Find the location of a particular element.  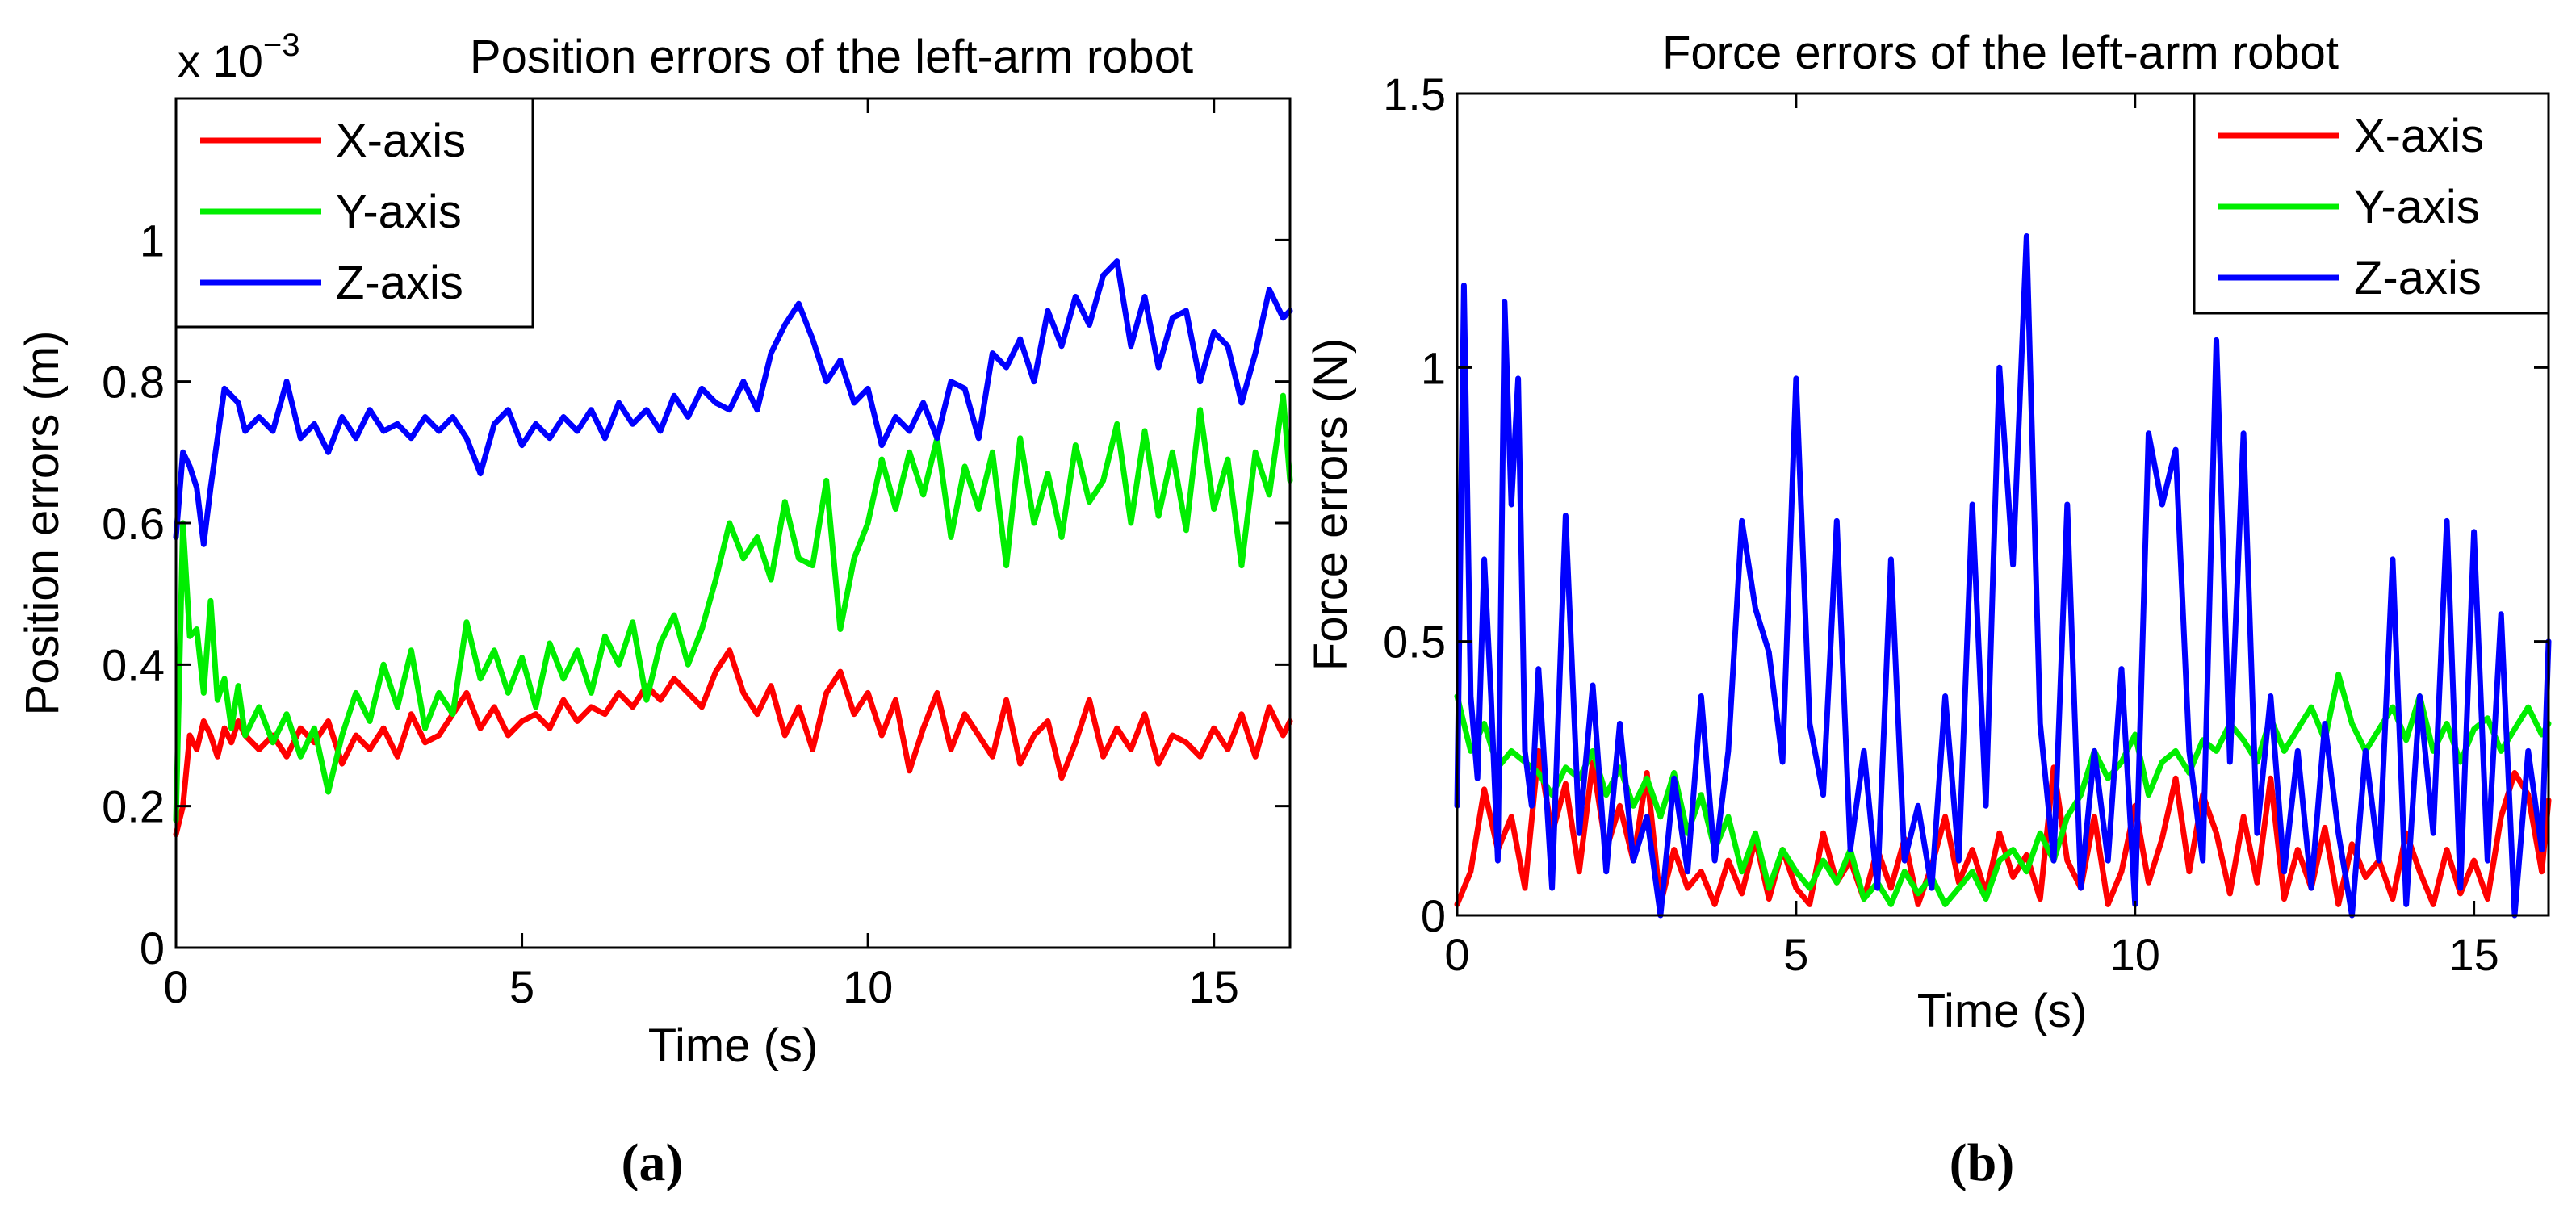

series-line-z-axis is located at coordinates (733, 402).